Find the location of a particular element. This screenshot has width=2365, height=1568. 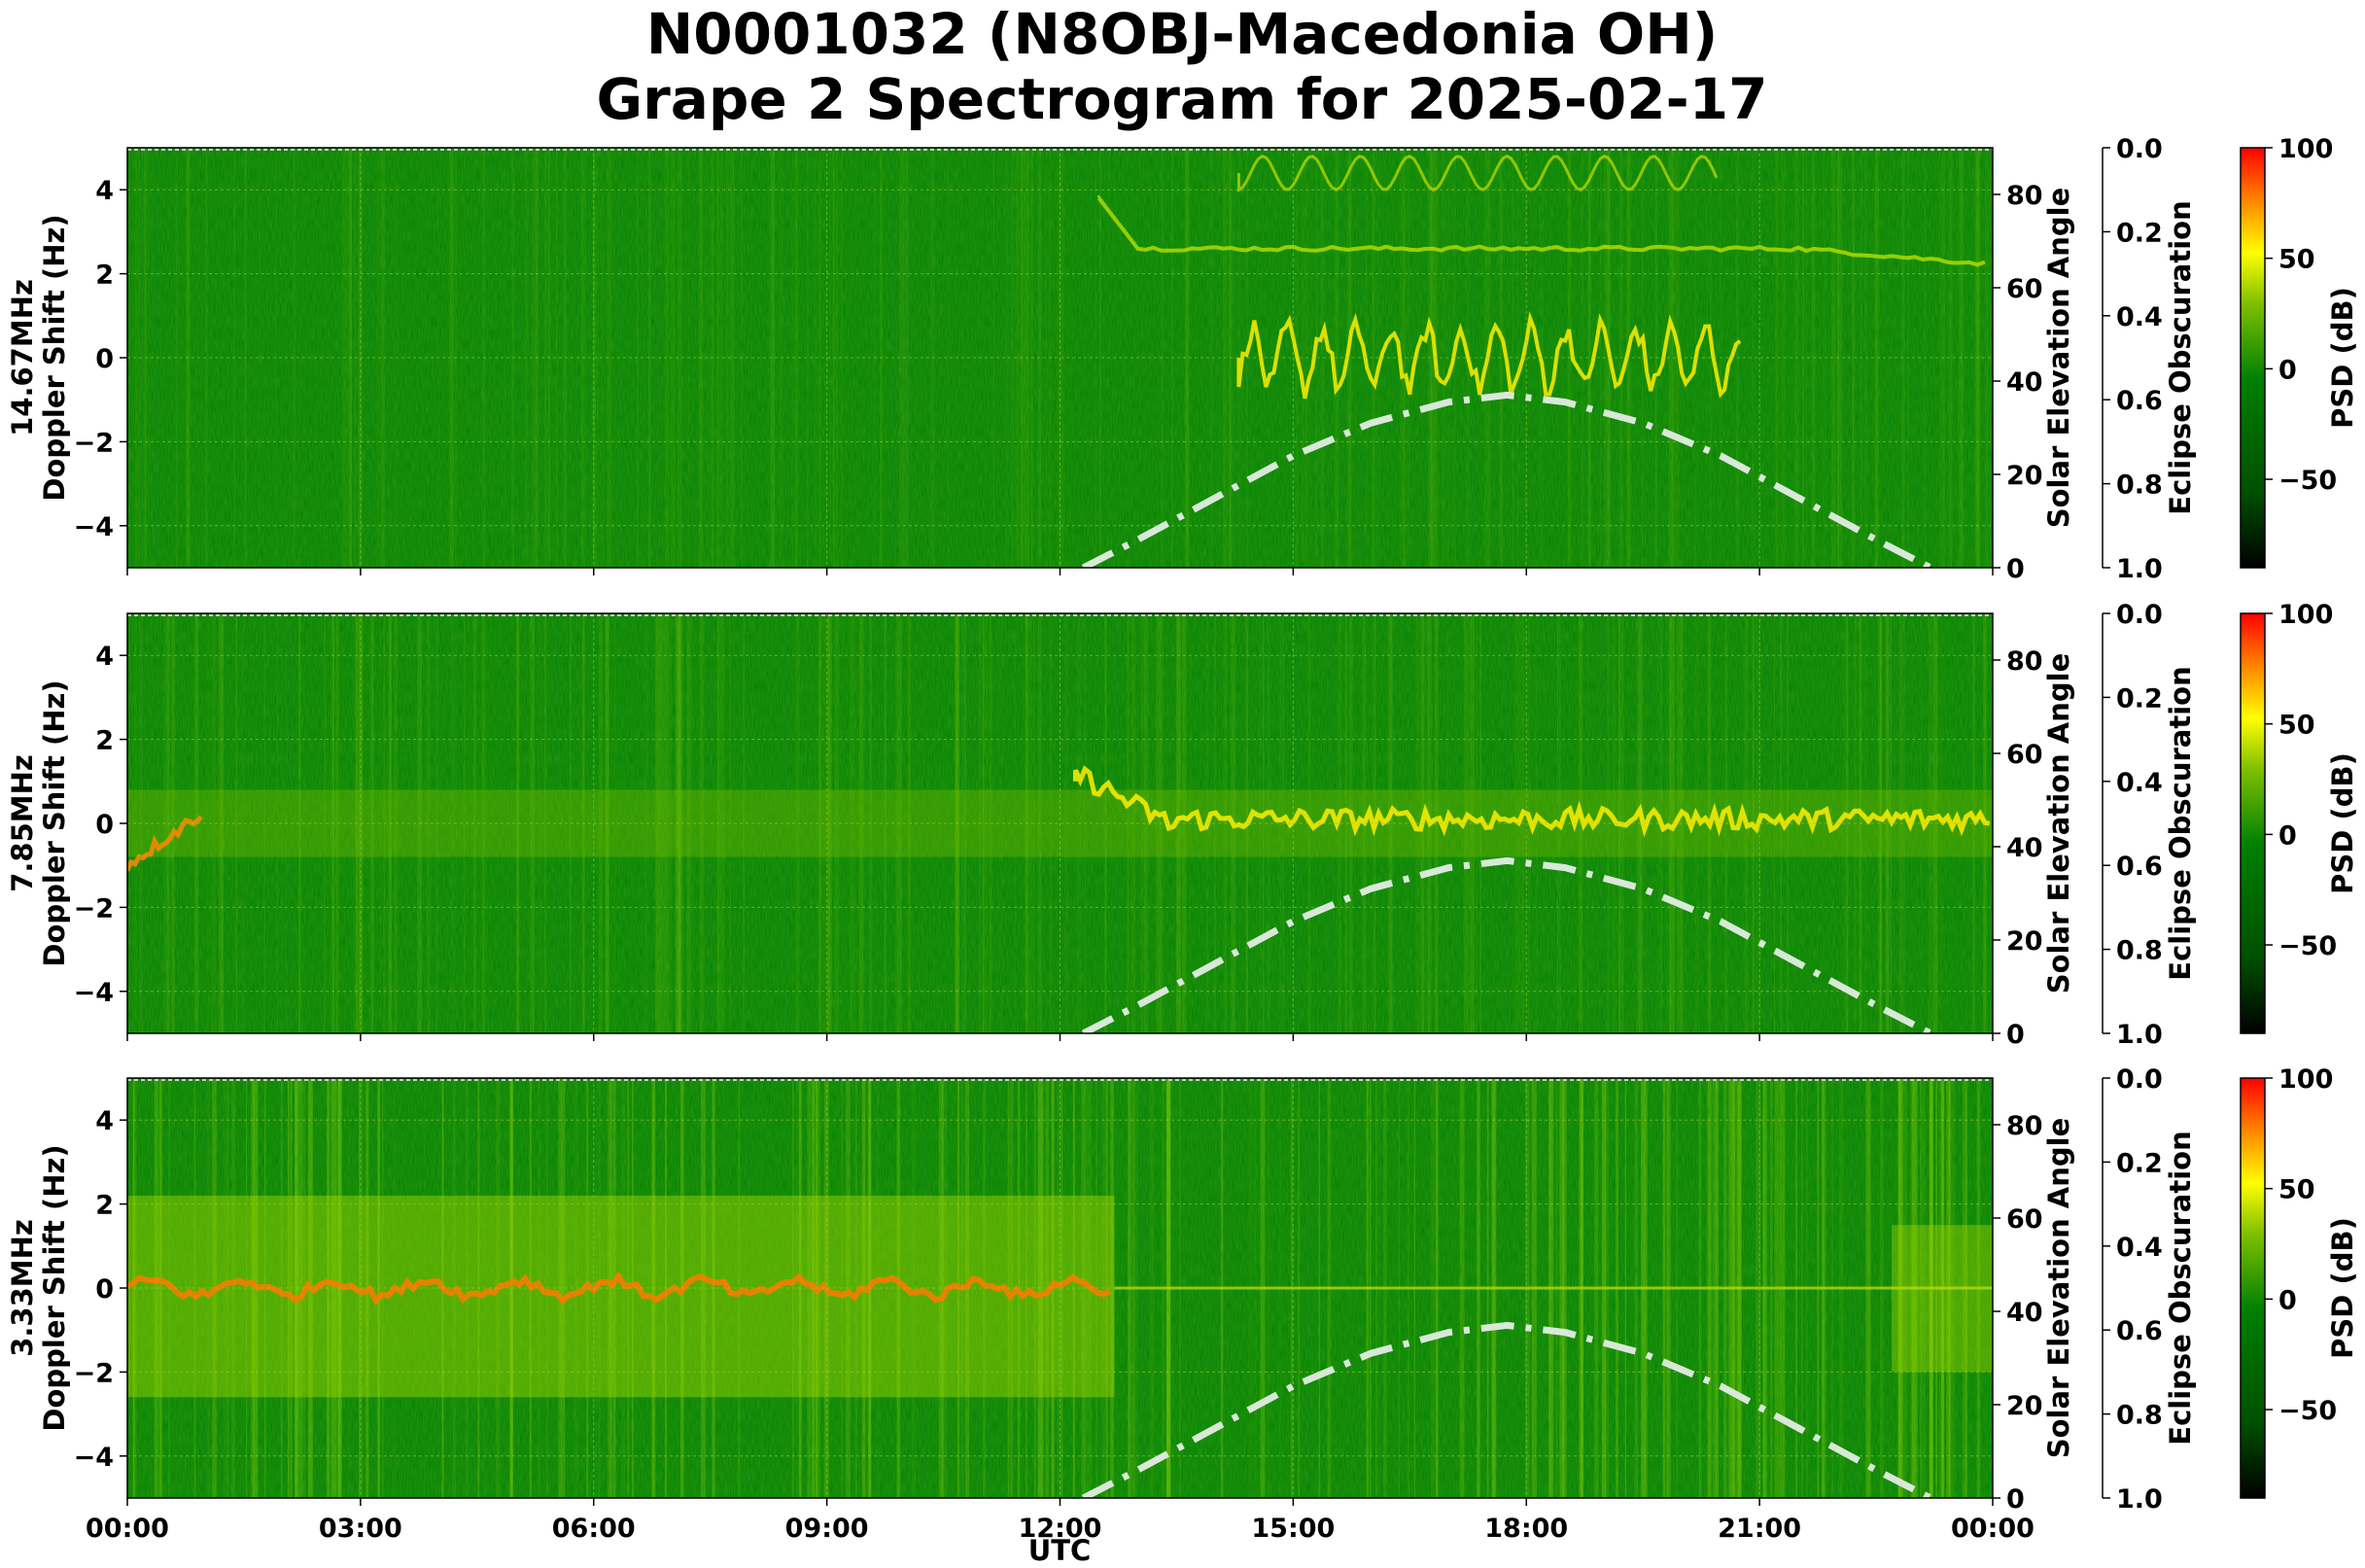

x-tick-label: 18:00 is located at coordinates (1526, 1529).